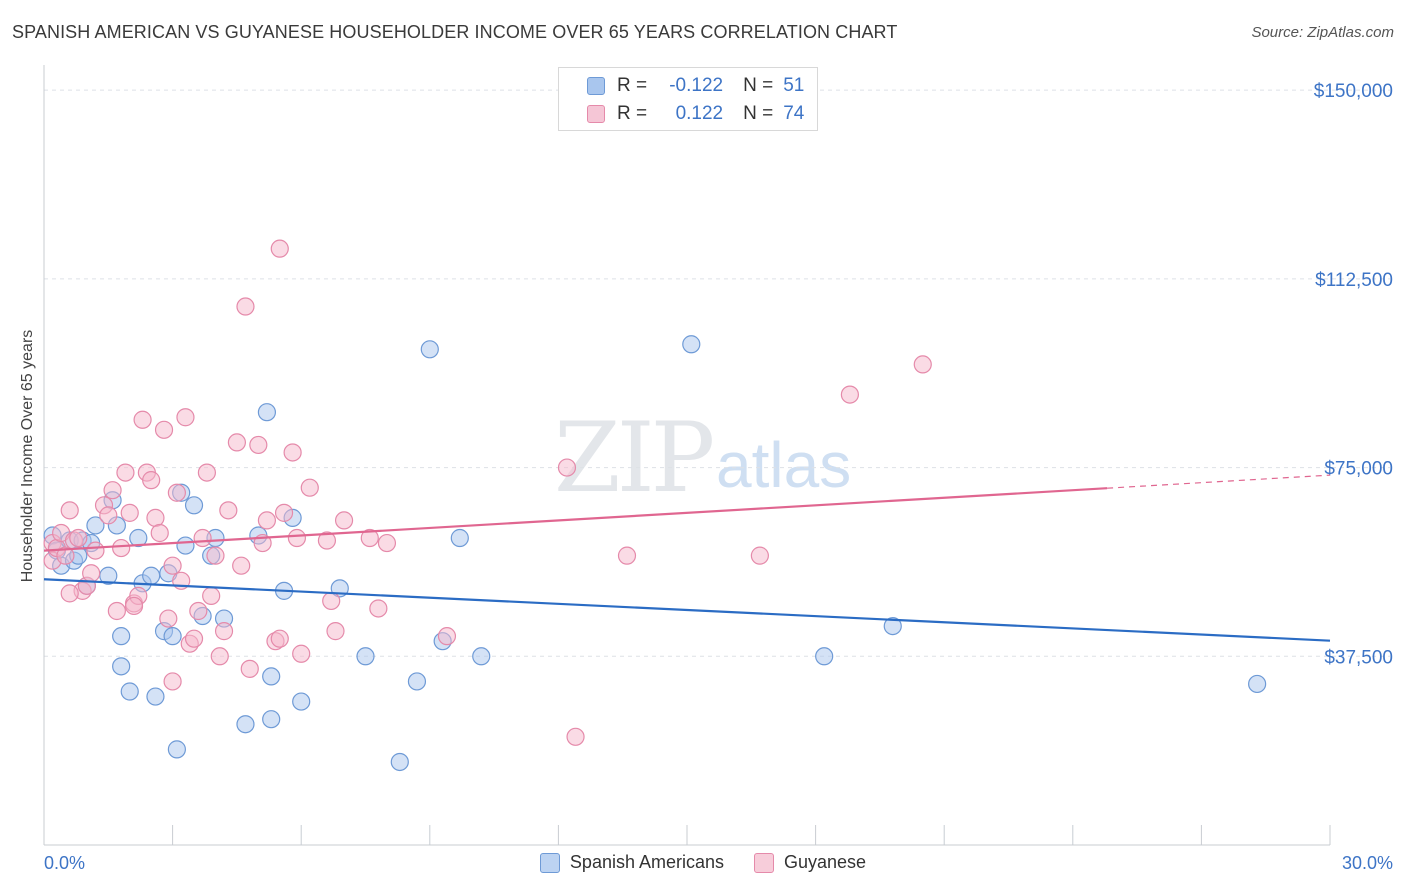  What do you see at coordinates (631, 862) in the screenshot?
I see `legend-item-spanish-americans: Spanish Americans` at bounding box center [631, 862].